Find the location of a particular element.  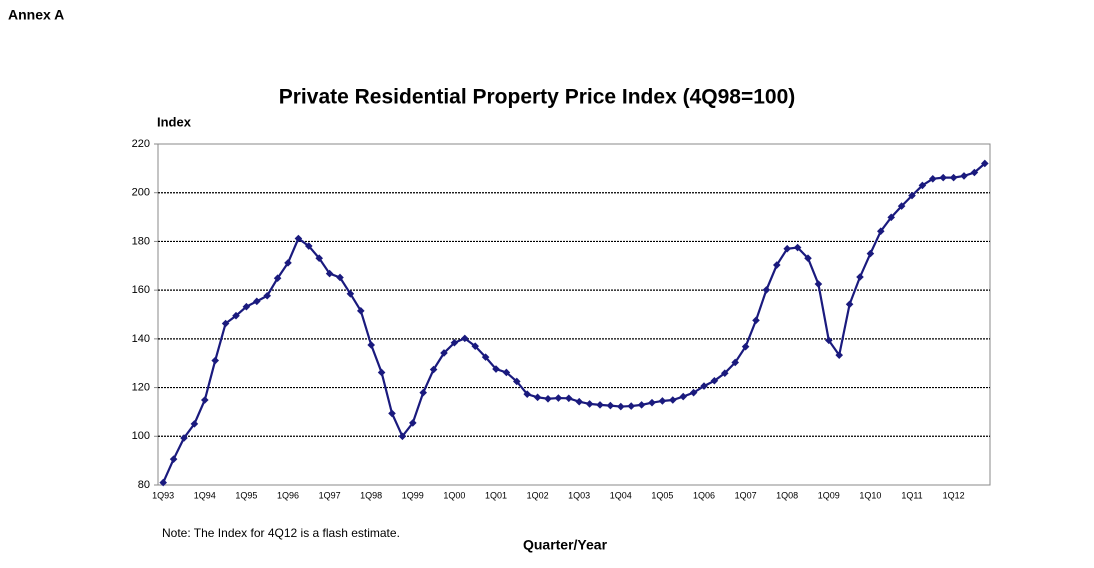

x-tick-label: 1Q96 is located at coordinates (288, 495).